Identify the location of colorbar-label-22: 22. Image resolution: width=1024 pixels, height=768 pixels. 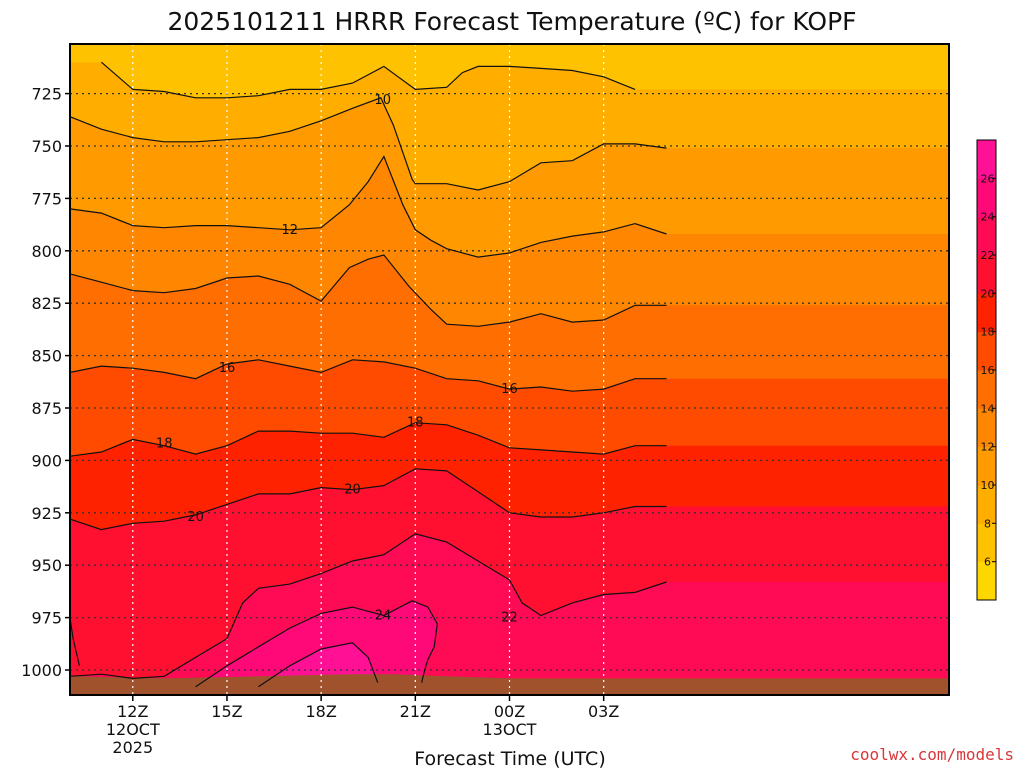
(988, 255).